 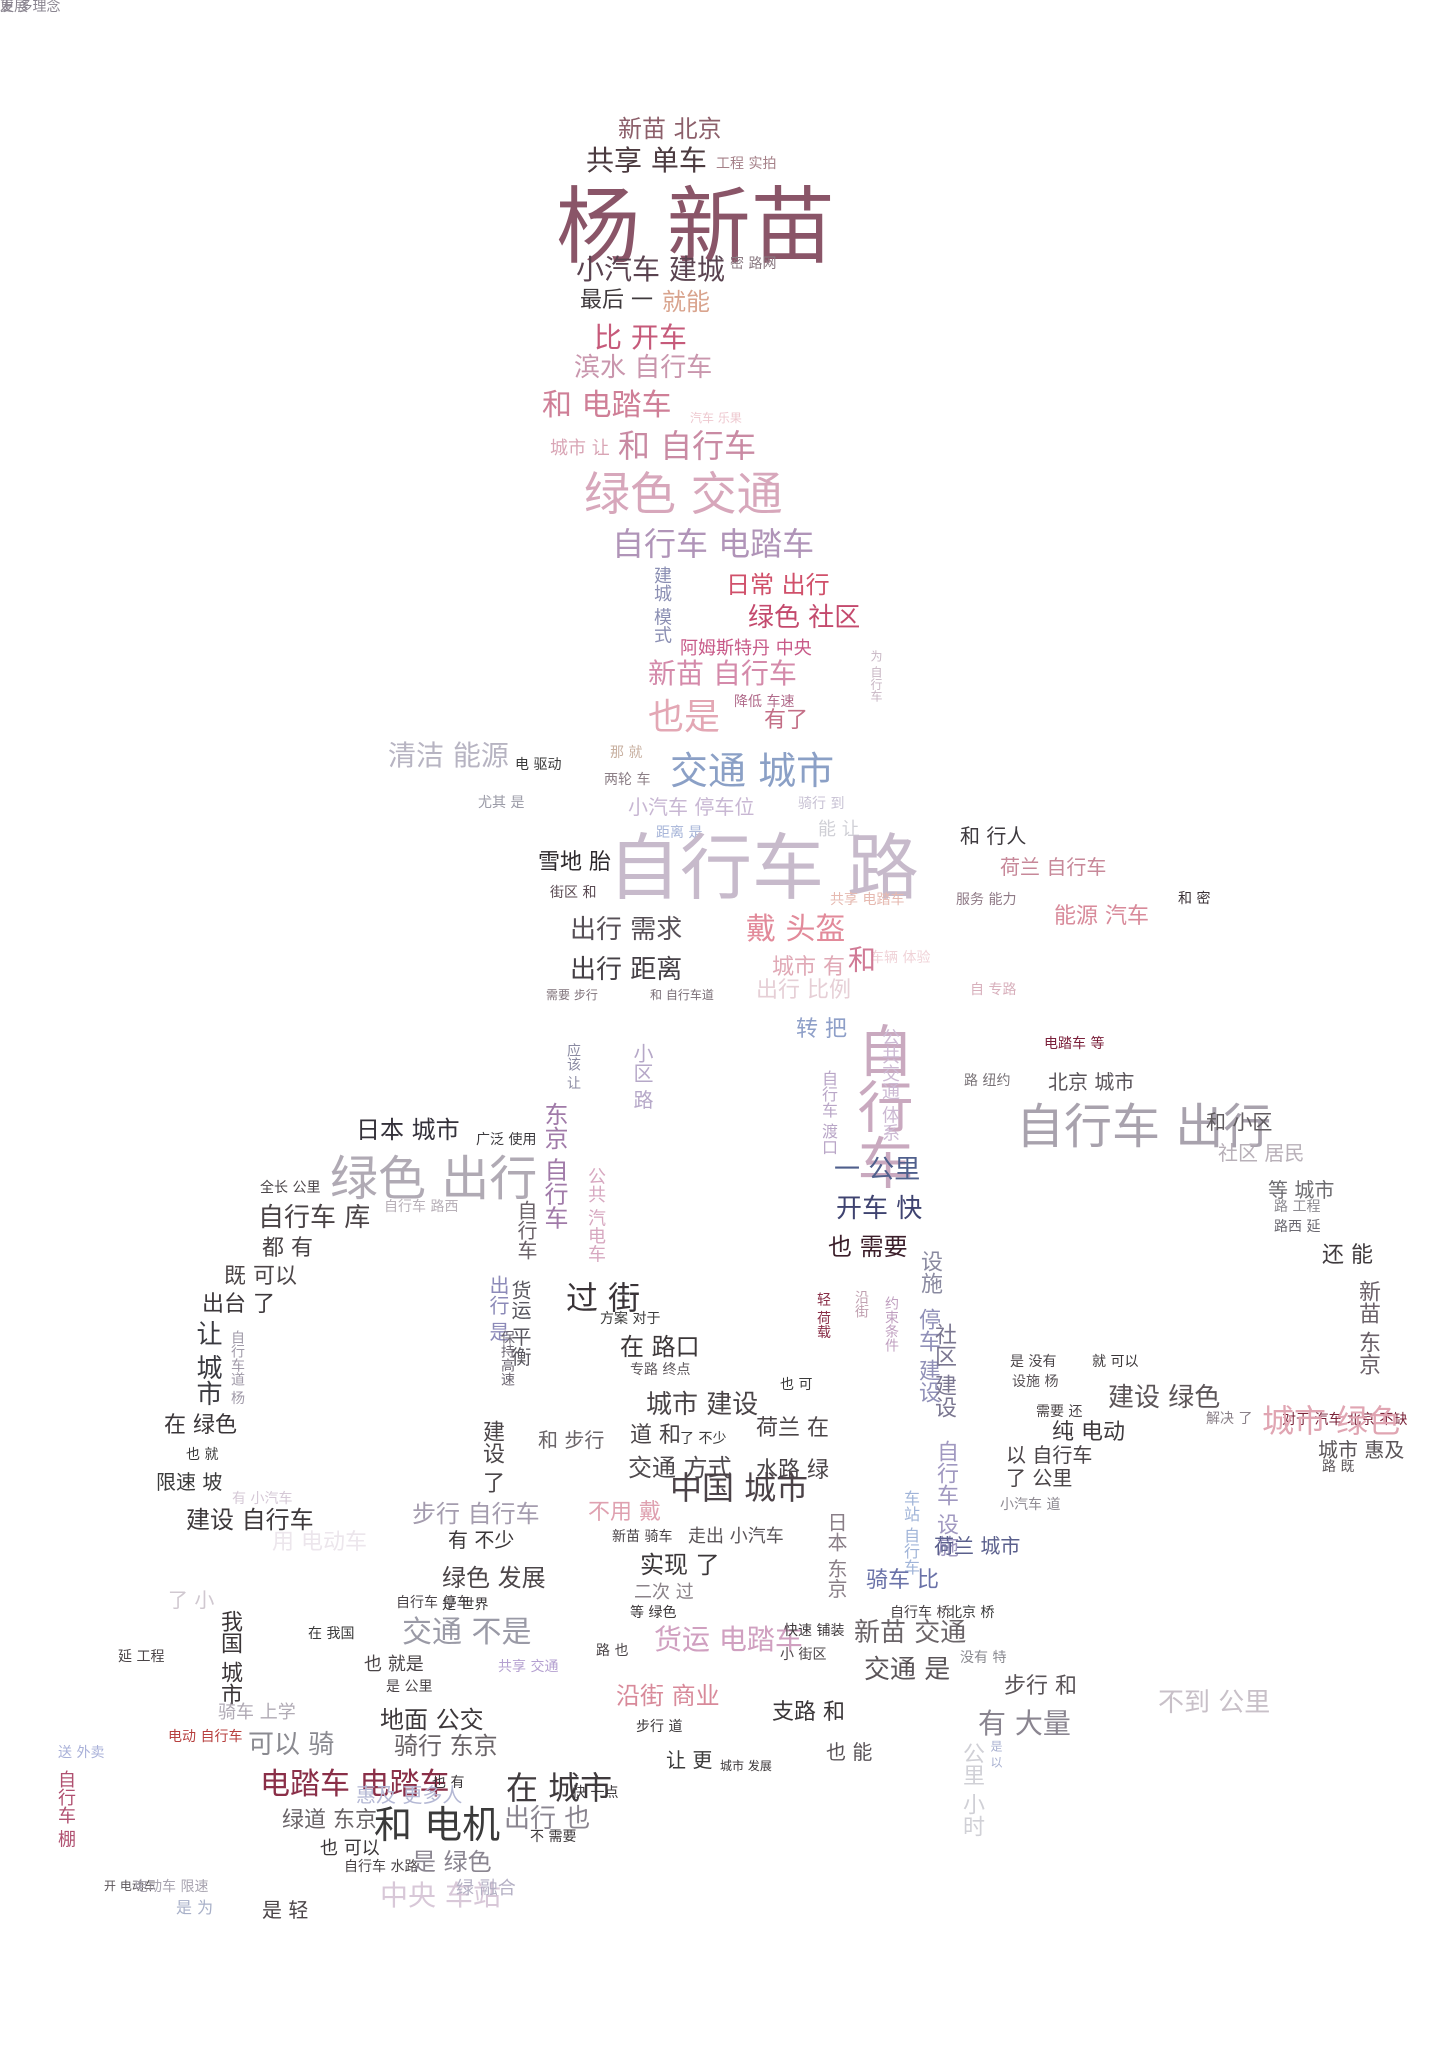 I want to click on cloud-word: 自行车 桥, so click(x=920, y=1613).